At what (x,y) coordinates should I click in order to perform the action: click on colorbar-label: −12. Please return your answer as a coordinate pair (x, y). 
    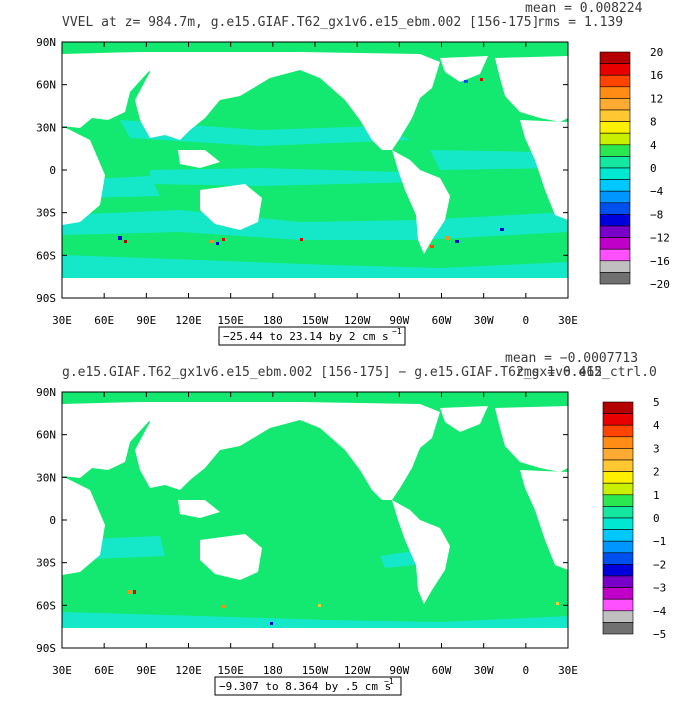
    Looking at the image, I should click on (660, 238).